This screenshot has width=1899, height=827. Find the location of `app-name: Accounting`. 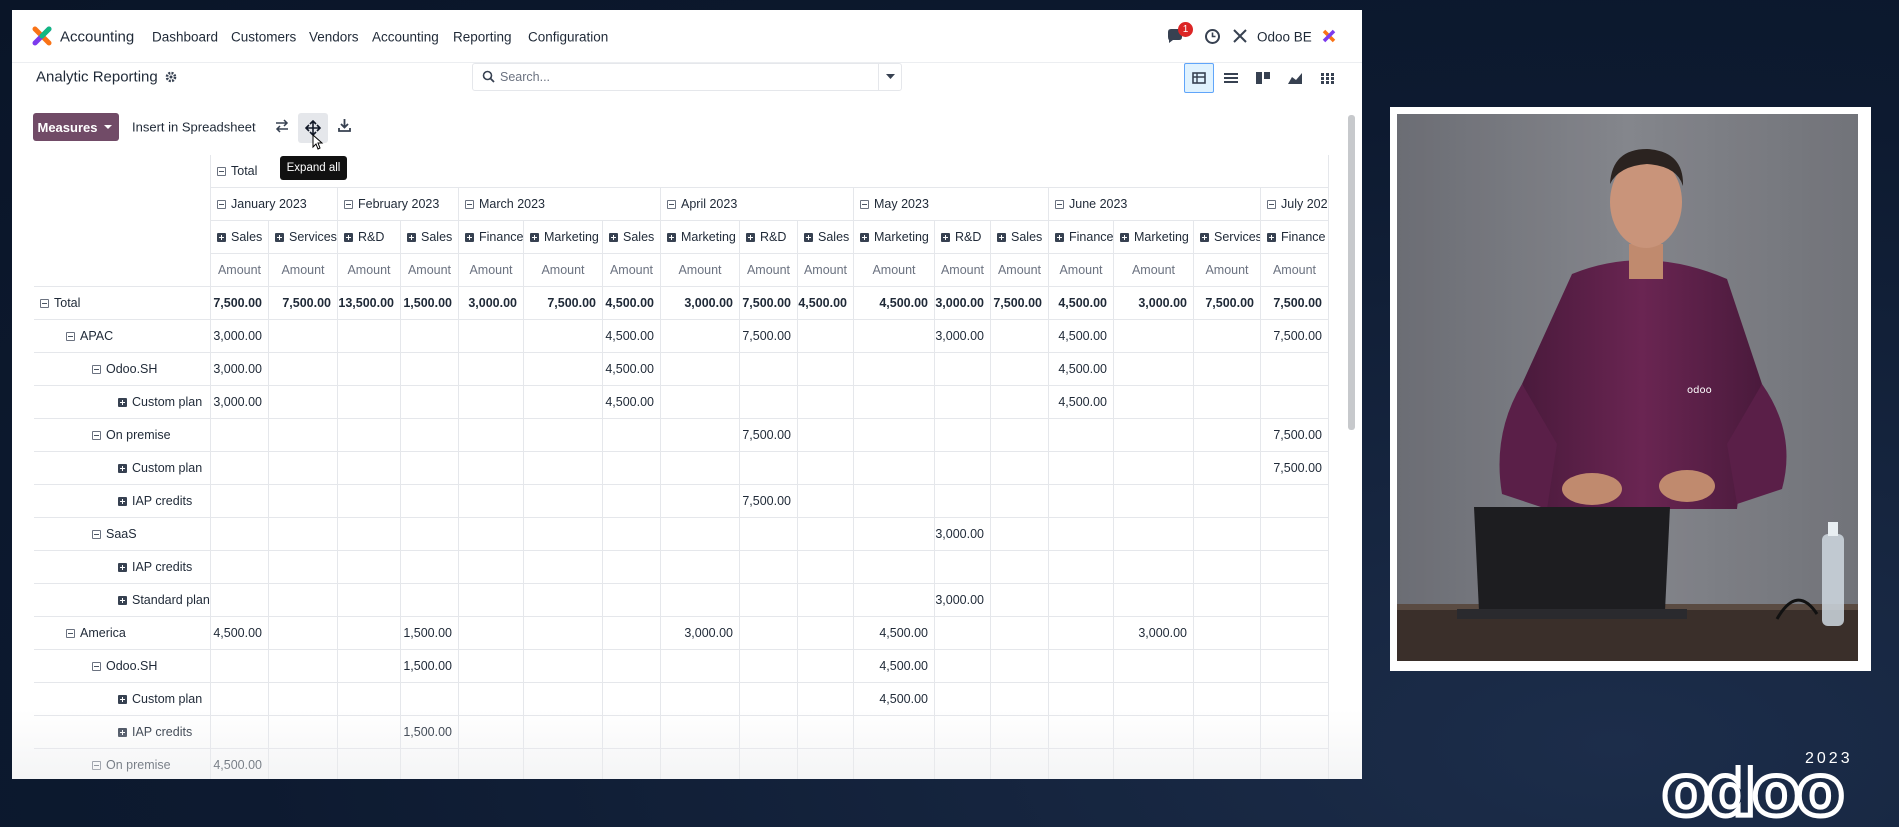

app-name: Accounting is located at coordinates (97, 37).